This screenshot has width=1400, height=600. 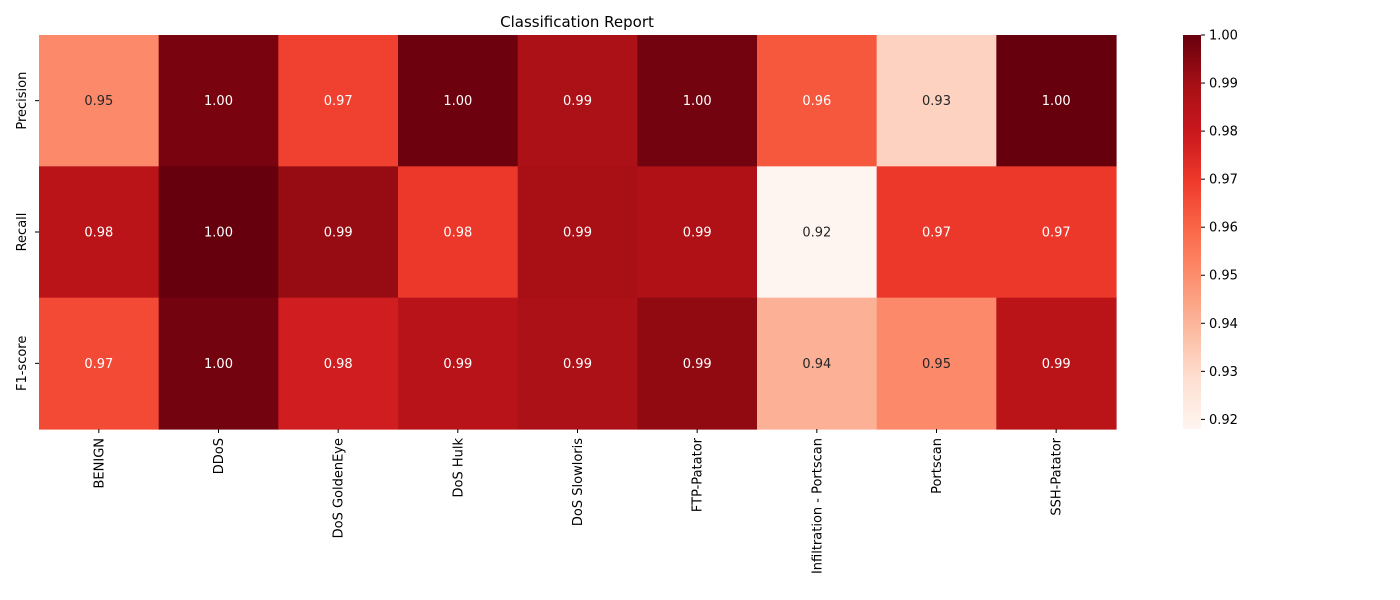 I want to click on y-axis: Precision Recall F1-score, so click(x=27, y=231).